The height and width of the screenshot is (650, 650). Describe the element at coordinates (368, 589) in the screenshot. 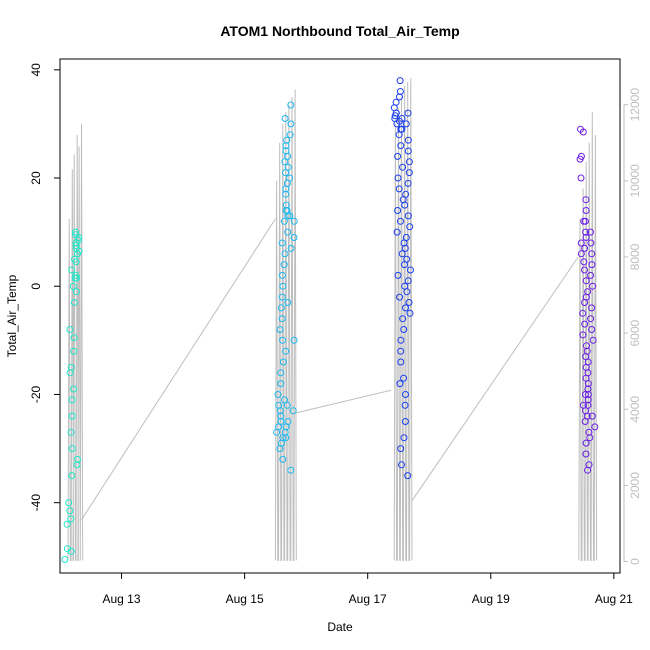

I see `x-axis: Aug 13 Aug 15 Aug 17 Aug 19 Aug 21` at that location.